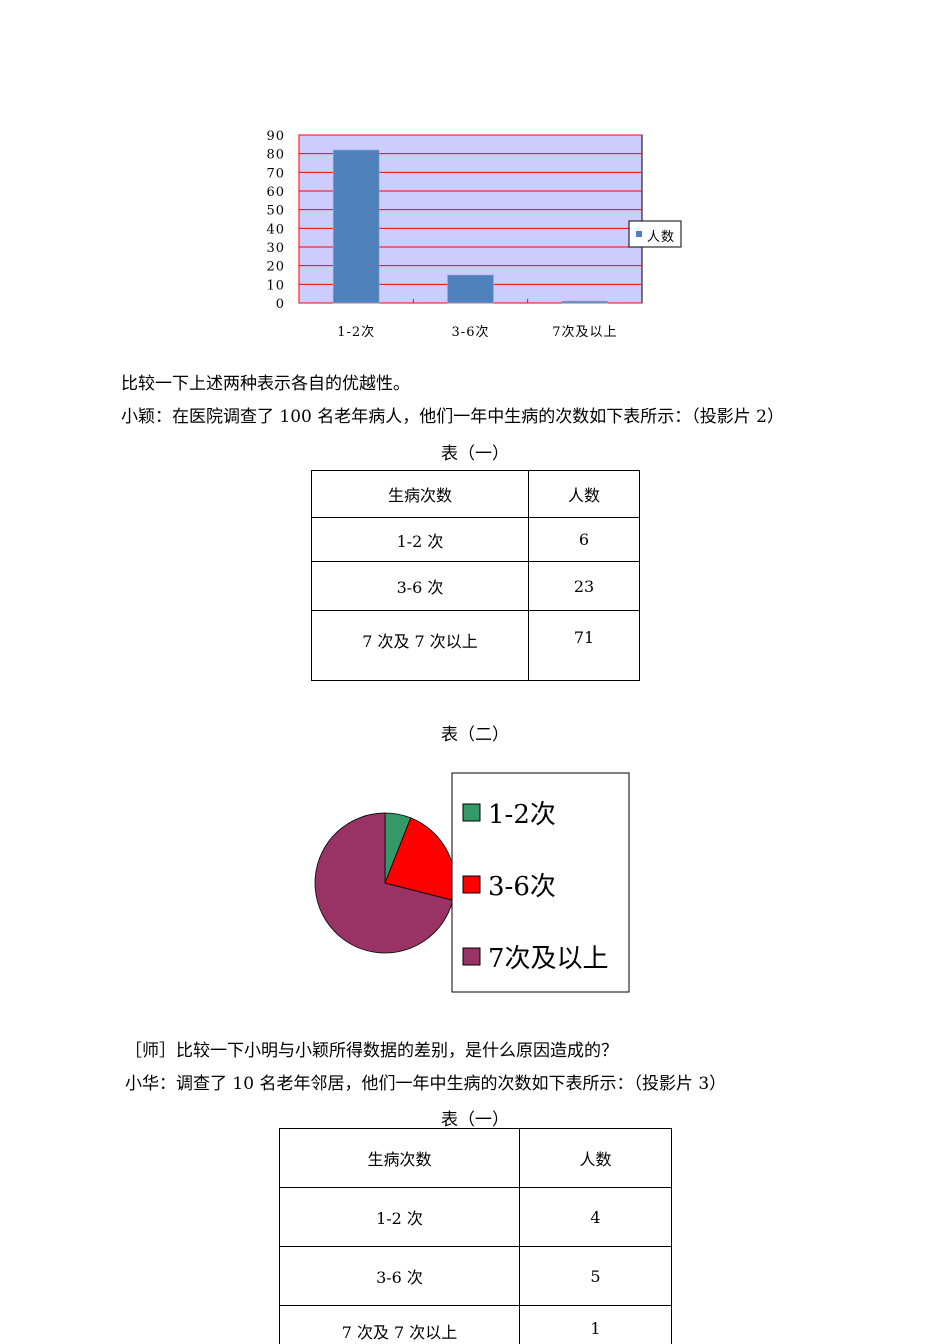 The image size is (950, 1344). Describe the element at coordinates (275, 192) in the screenshot. I see `y-tick-label: 60` at that location.